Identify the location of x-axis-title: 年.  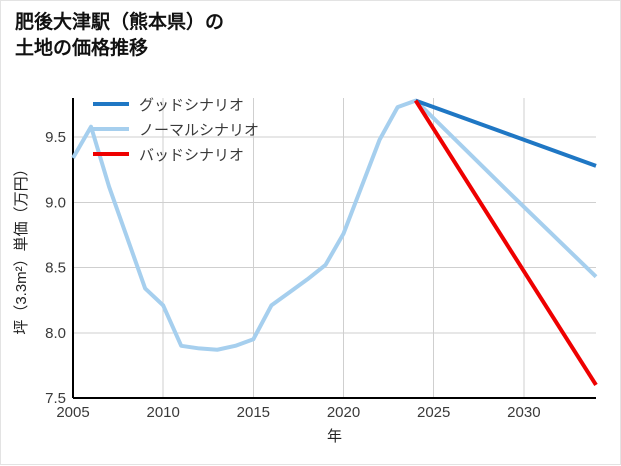
(334, 436).